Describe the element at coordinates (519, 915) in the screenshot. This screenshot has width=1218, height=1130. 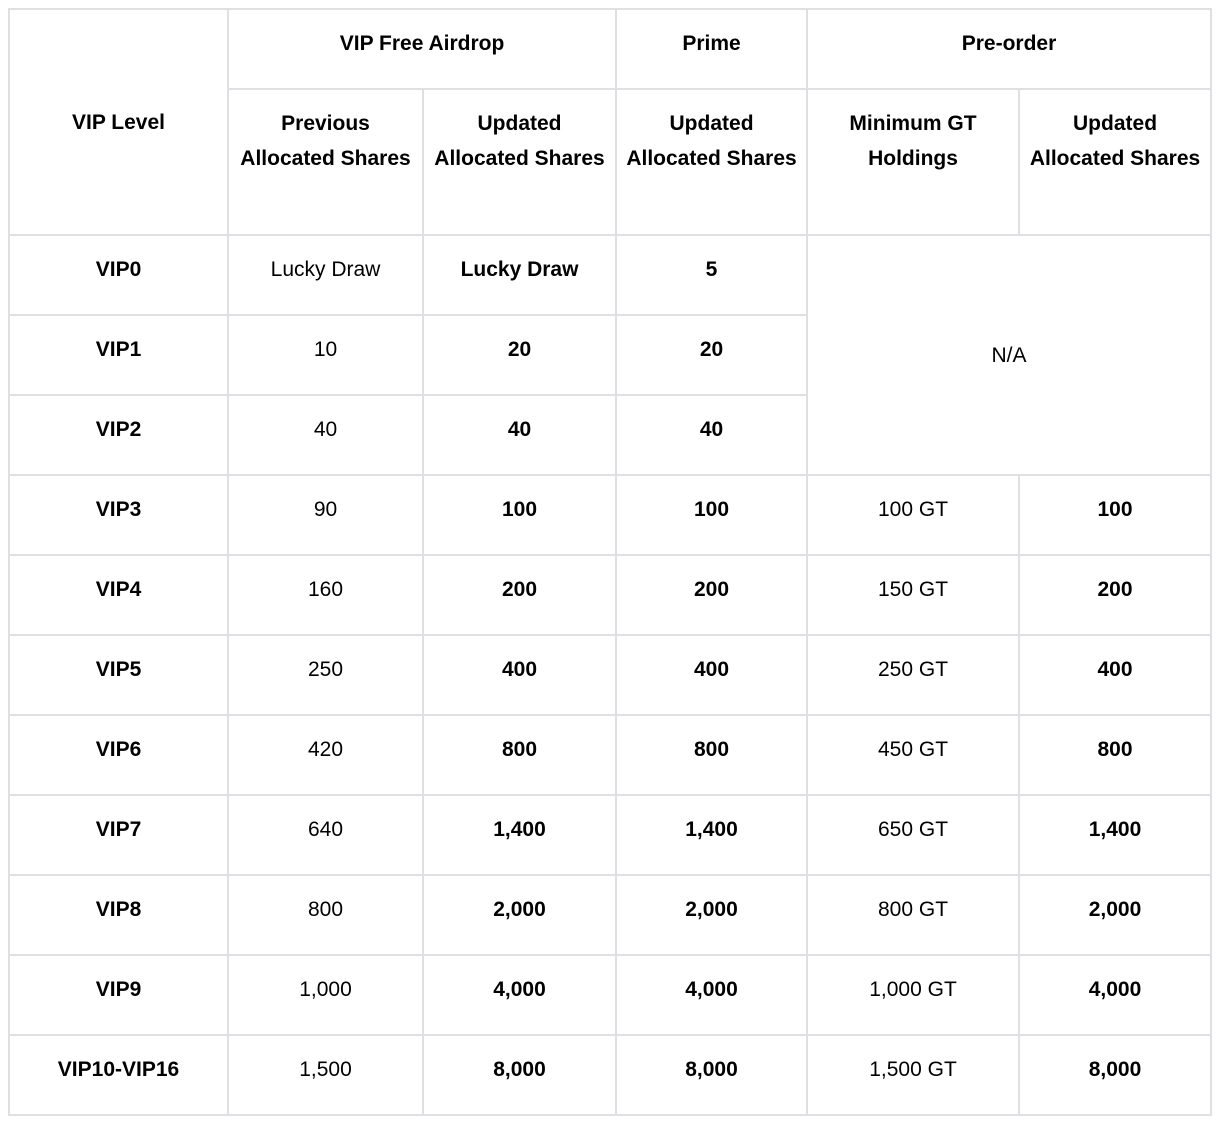
I see `cell-airdrop-updated-shares: 2,000` at that location.